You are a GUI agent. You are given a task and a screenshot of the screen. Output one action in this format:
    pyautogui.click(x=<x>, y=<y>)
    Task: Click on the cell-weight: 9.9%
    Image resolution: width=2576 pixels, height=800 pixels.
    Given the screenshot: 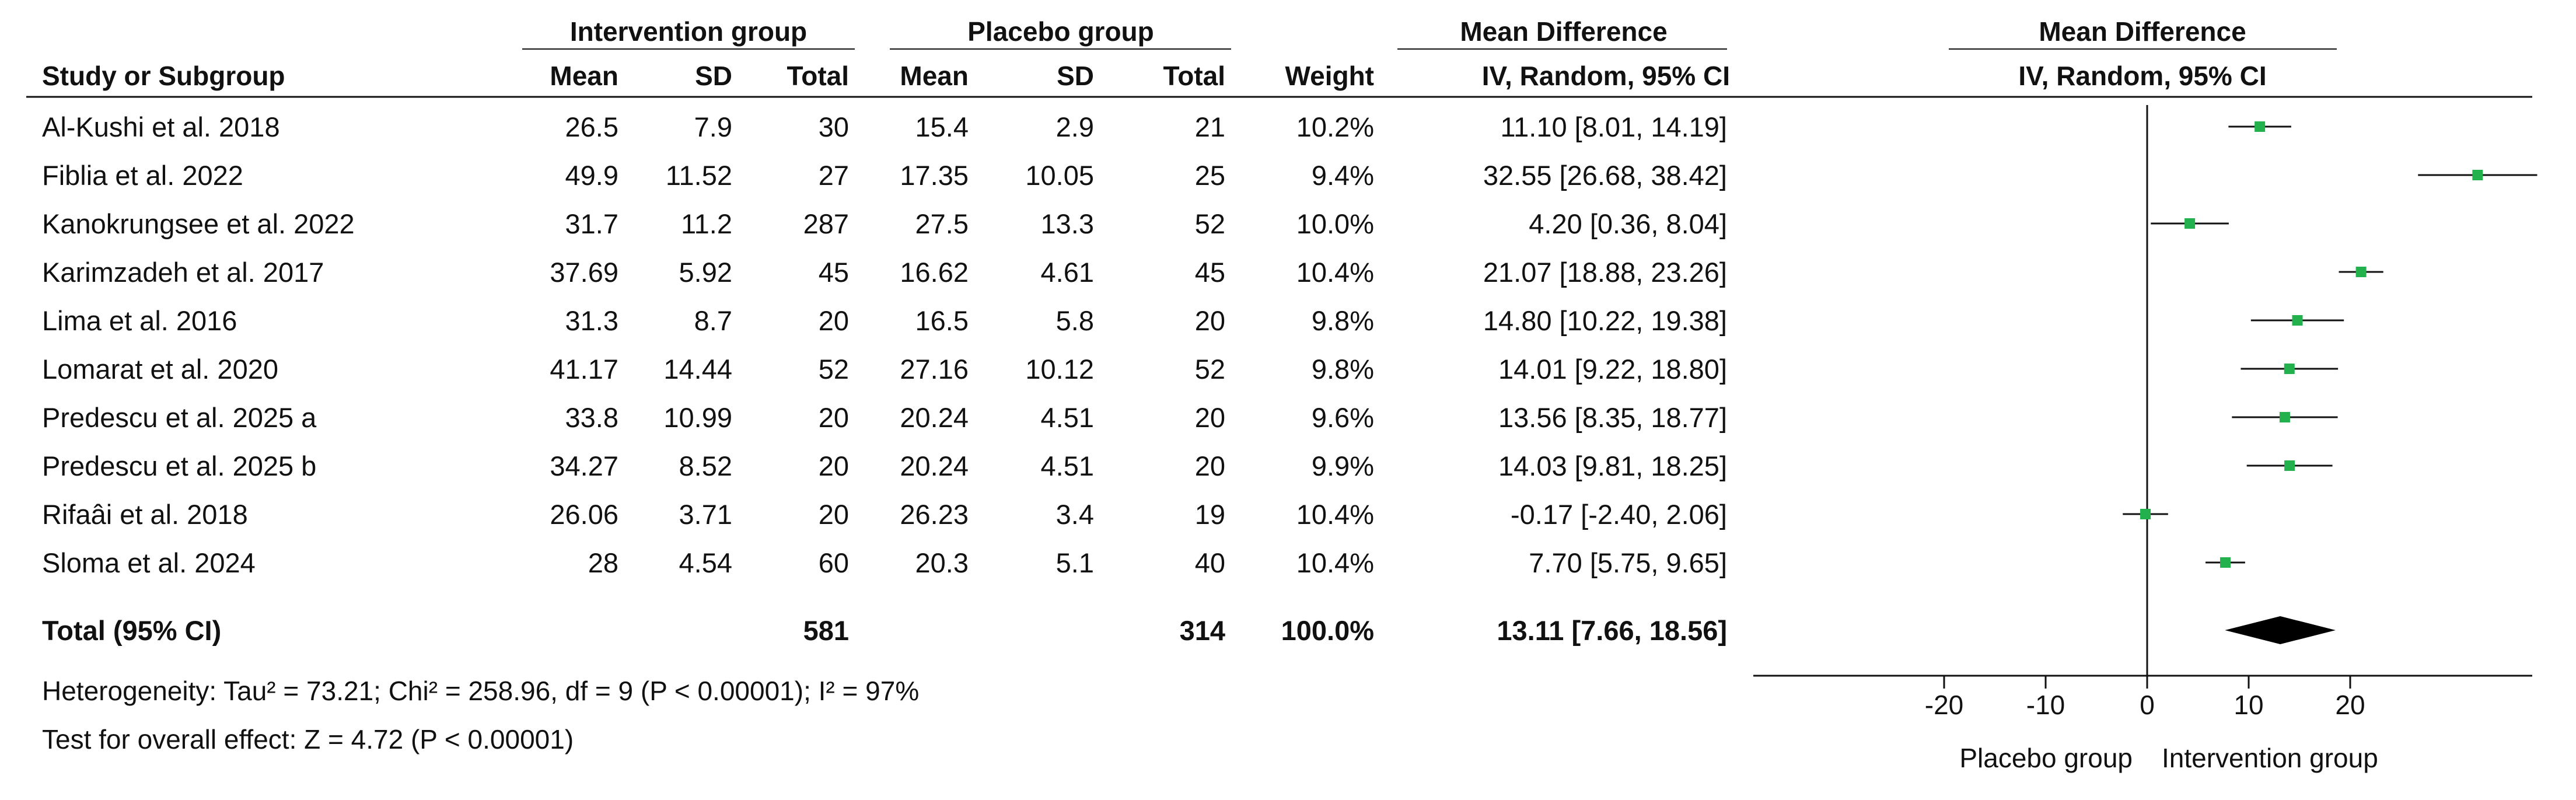 What is the action you would take?
    pyautogui.click(x=1343, y=465)
    